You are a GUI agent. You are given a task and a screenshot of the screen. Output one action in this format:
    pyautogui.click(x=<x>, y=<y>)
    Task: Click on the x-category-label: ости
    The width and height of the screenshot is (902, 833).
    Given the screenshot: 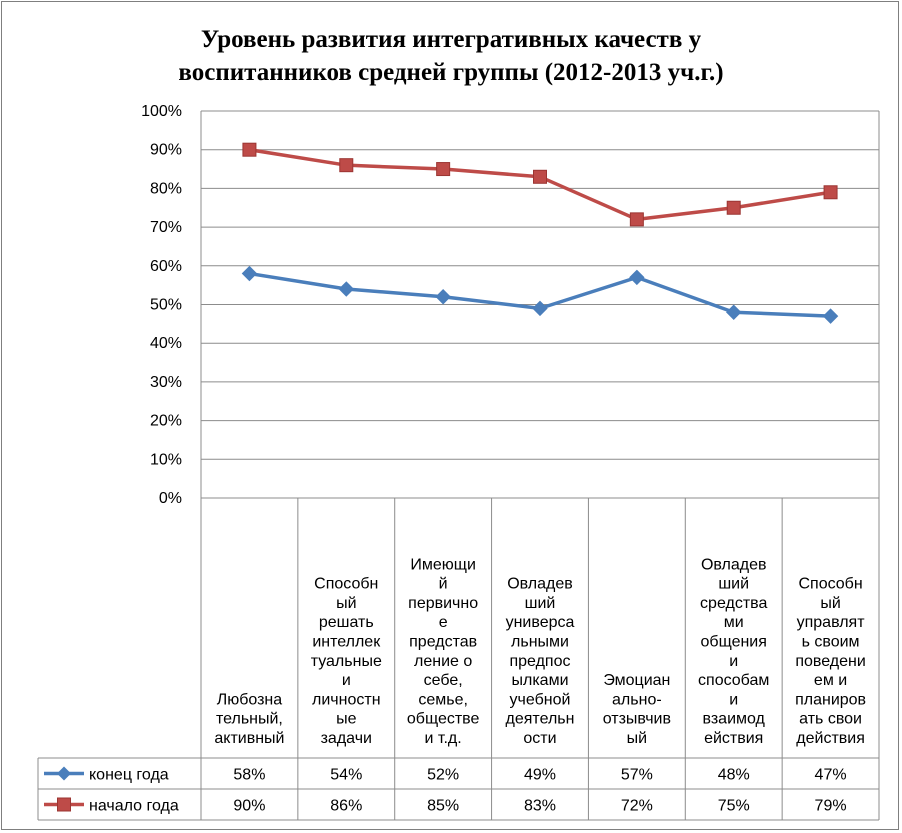 What is the action you would take?
    pyautogui.click(x=539, y=738)
    